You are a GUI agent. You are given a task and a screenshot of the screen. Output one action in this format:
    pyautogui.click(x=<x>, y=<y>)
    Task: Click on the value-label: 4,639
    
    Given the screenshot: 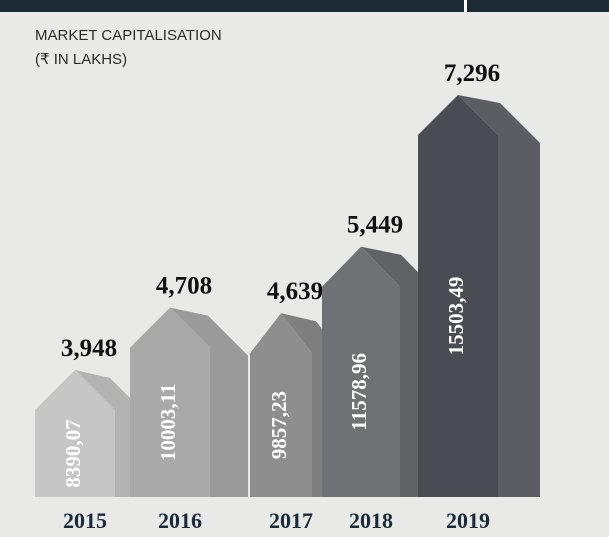 What is the action you would take?
    pyautogui.click(x=295, y=291)
    